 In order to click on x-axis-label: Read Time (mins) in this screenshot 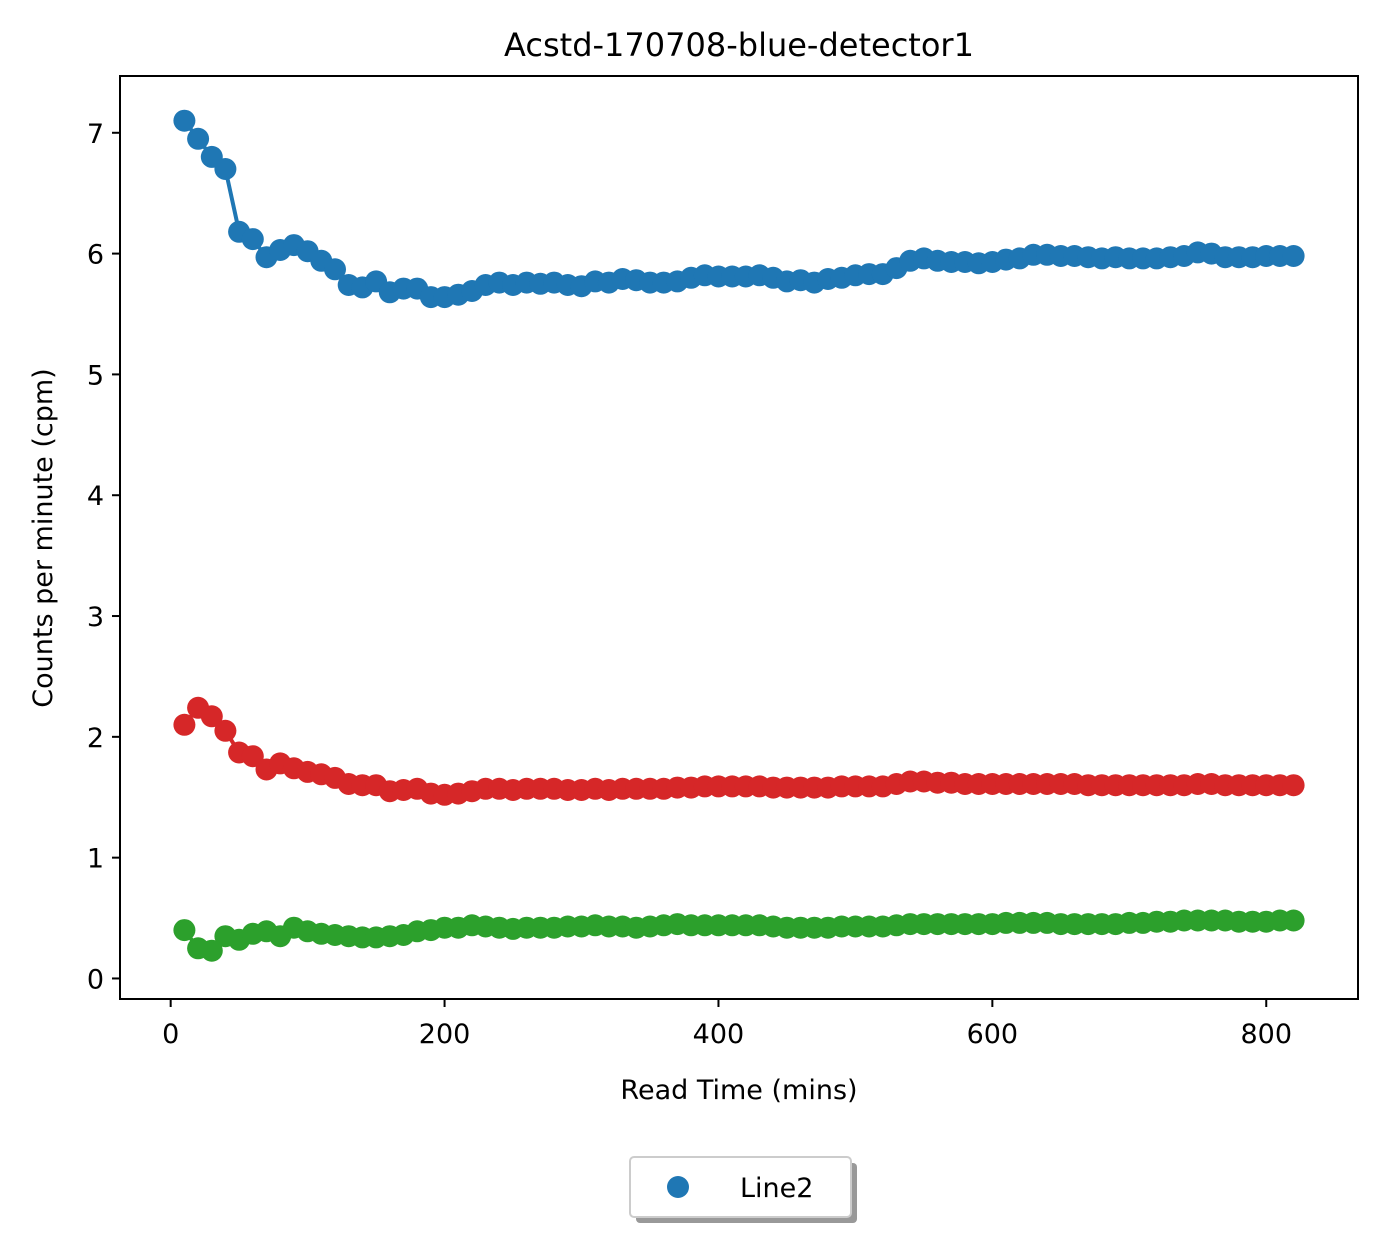, I will do `click(738, 1090)`.